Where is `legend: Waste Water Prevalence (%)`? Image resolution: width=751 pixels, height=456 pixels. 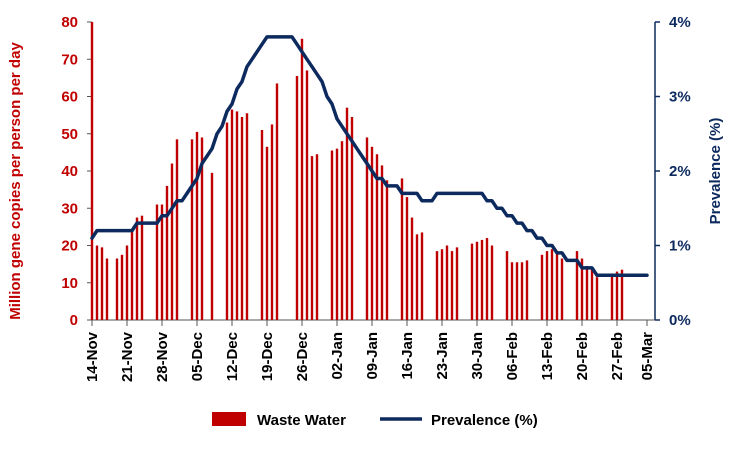 legend: Waste Water Prevalence (%) is located at coordinates (375, 420).